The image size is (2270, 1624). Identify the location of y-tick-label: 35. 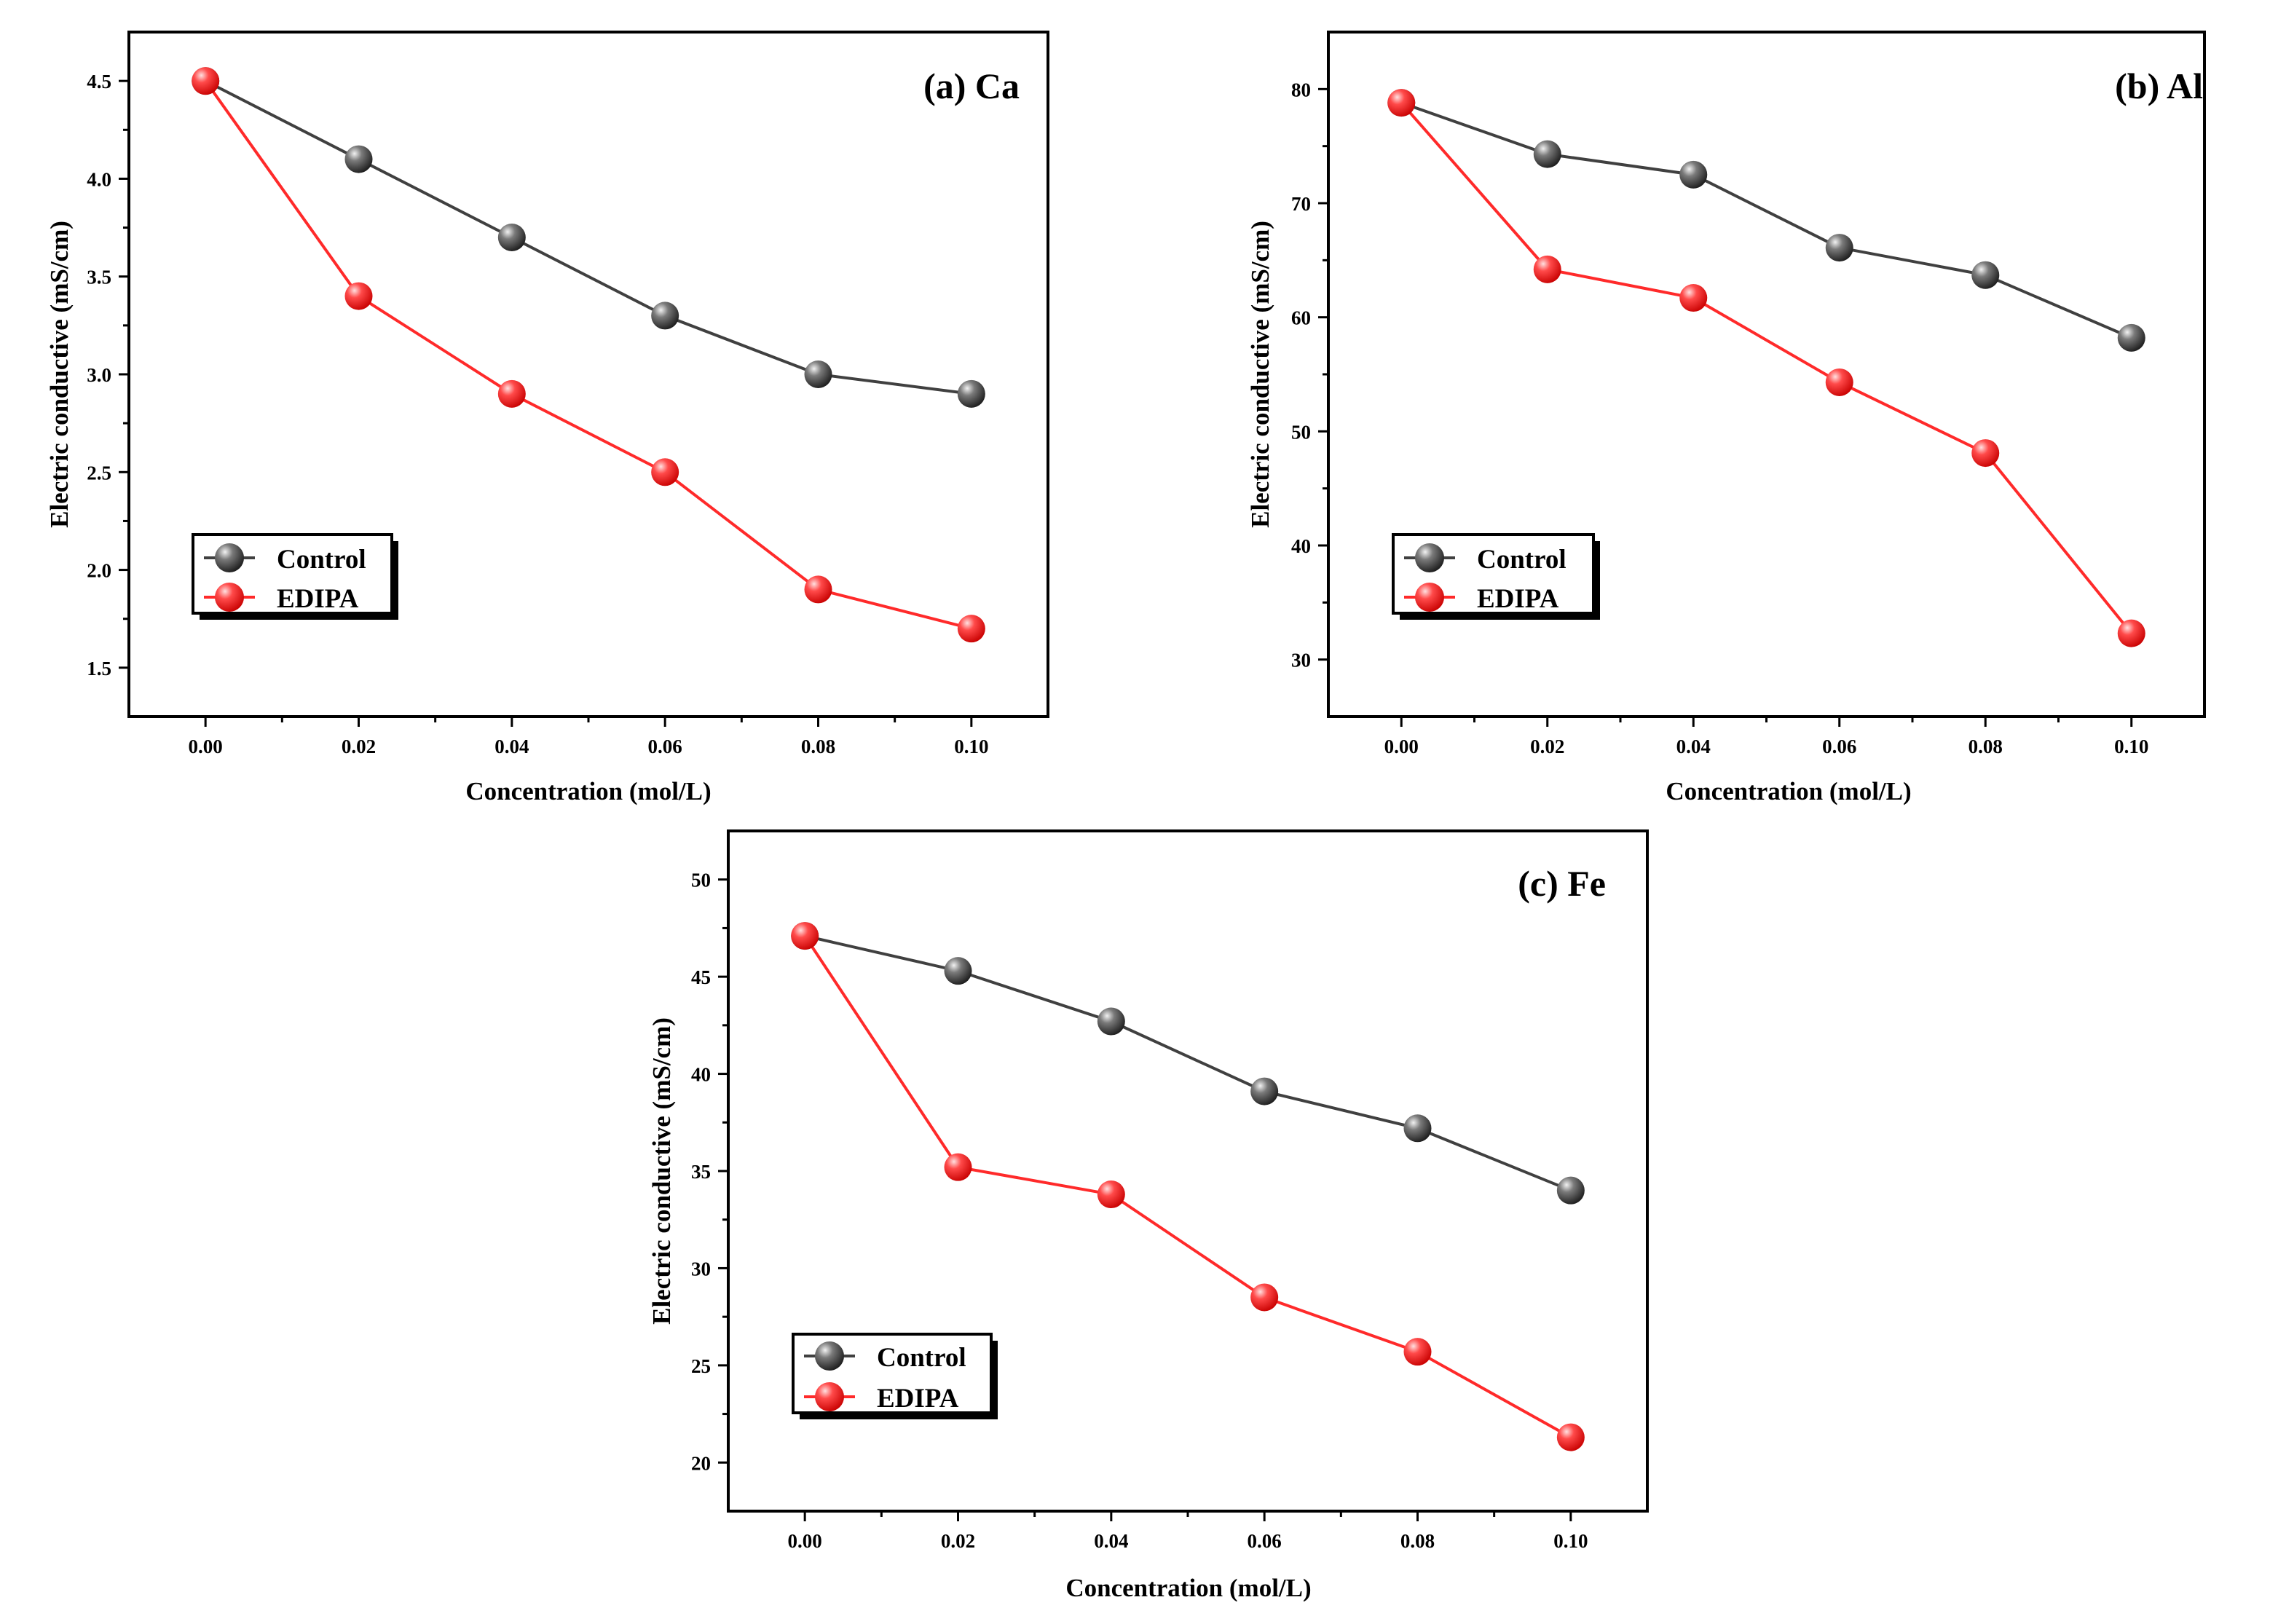
(701, 1172).